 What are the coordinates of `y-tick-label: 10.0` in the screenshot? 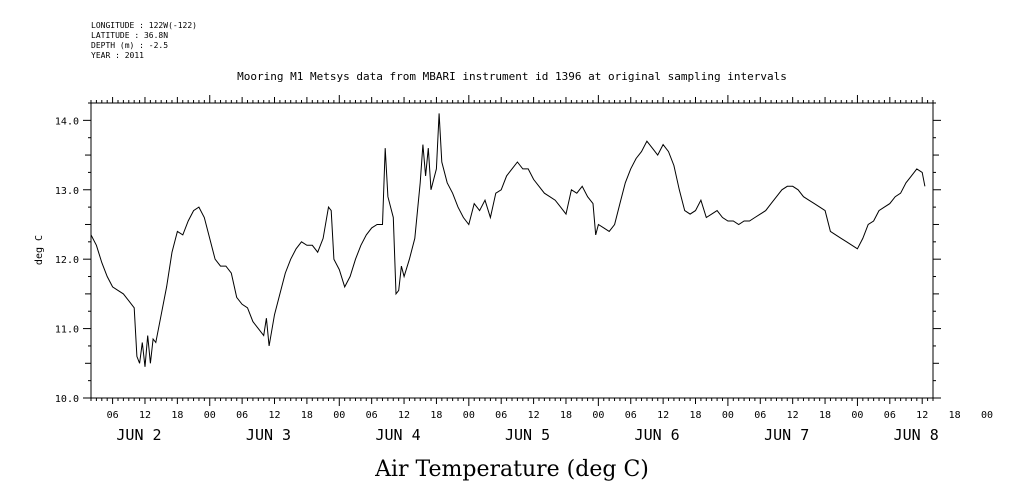 It's located at (67, 399).